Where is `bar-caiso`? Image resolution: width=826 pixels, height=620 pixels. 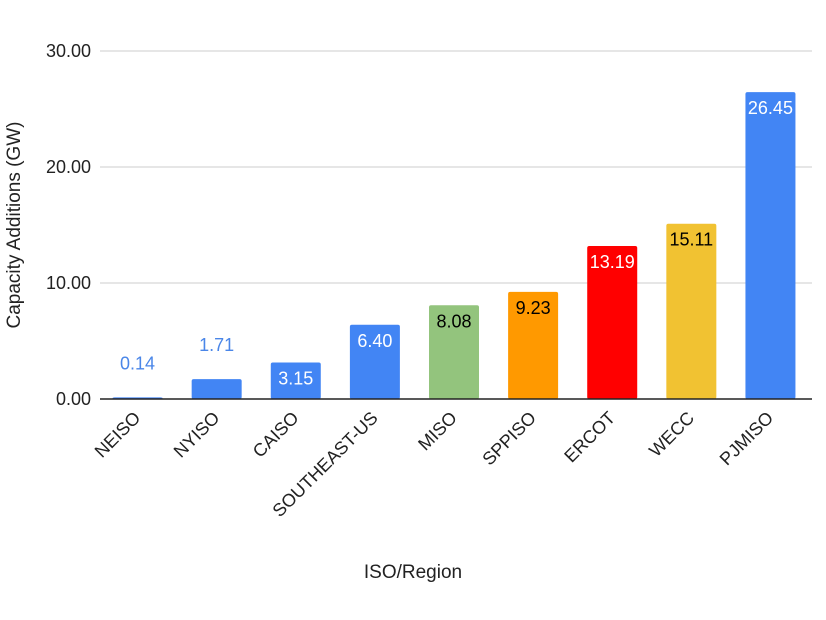
bar-caiso is located at coordinates (295, 380).